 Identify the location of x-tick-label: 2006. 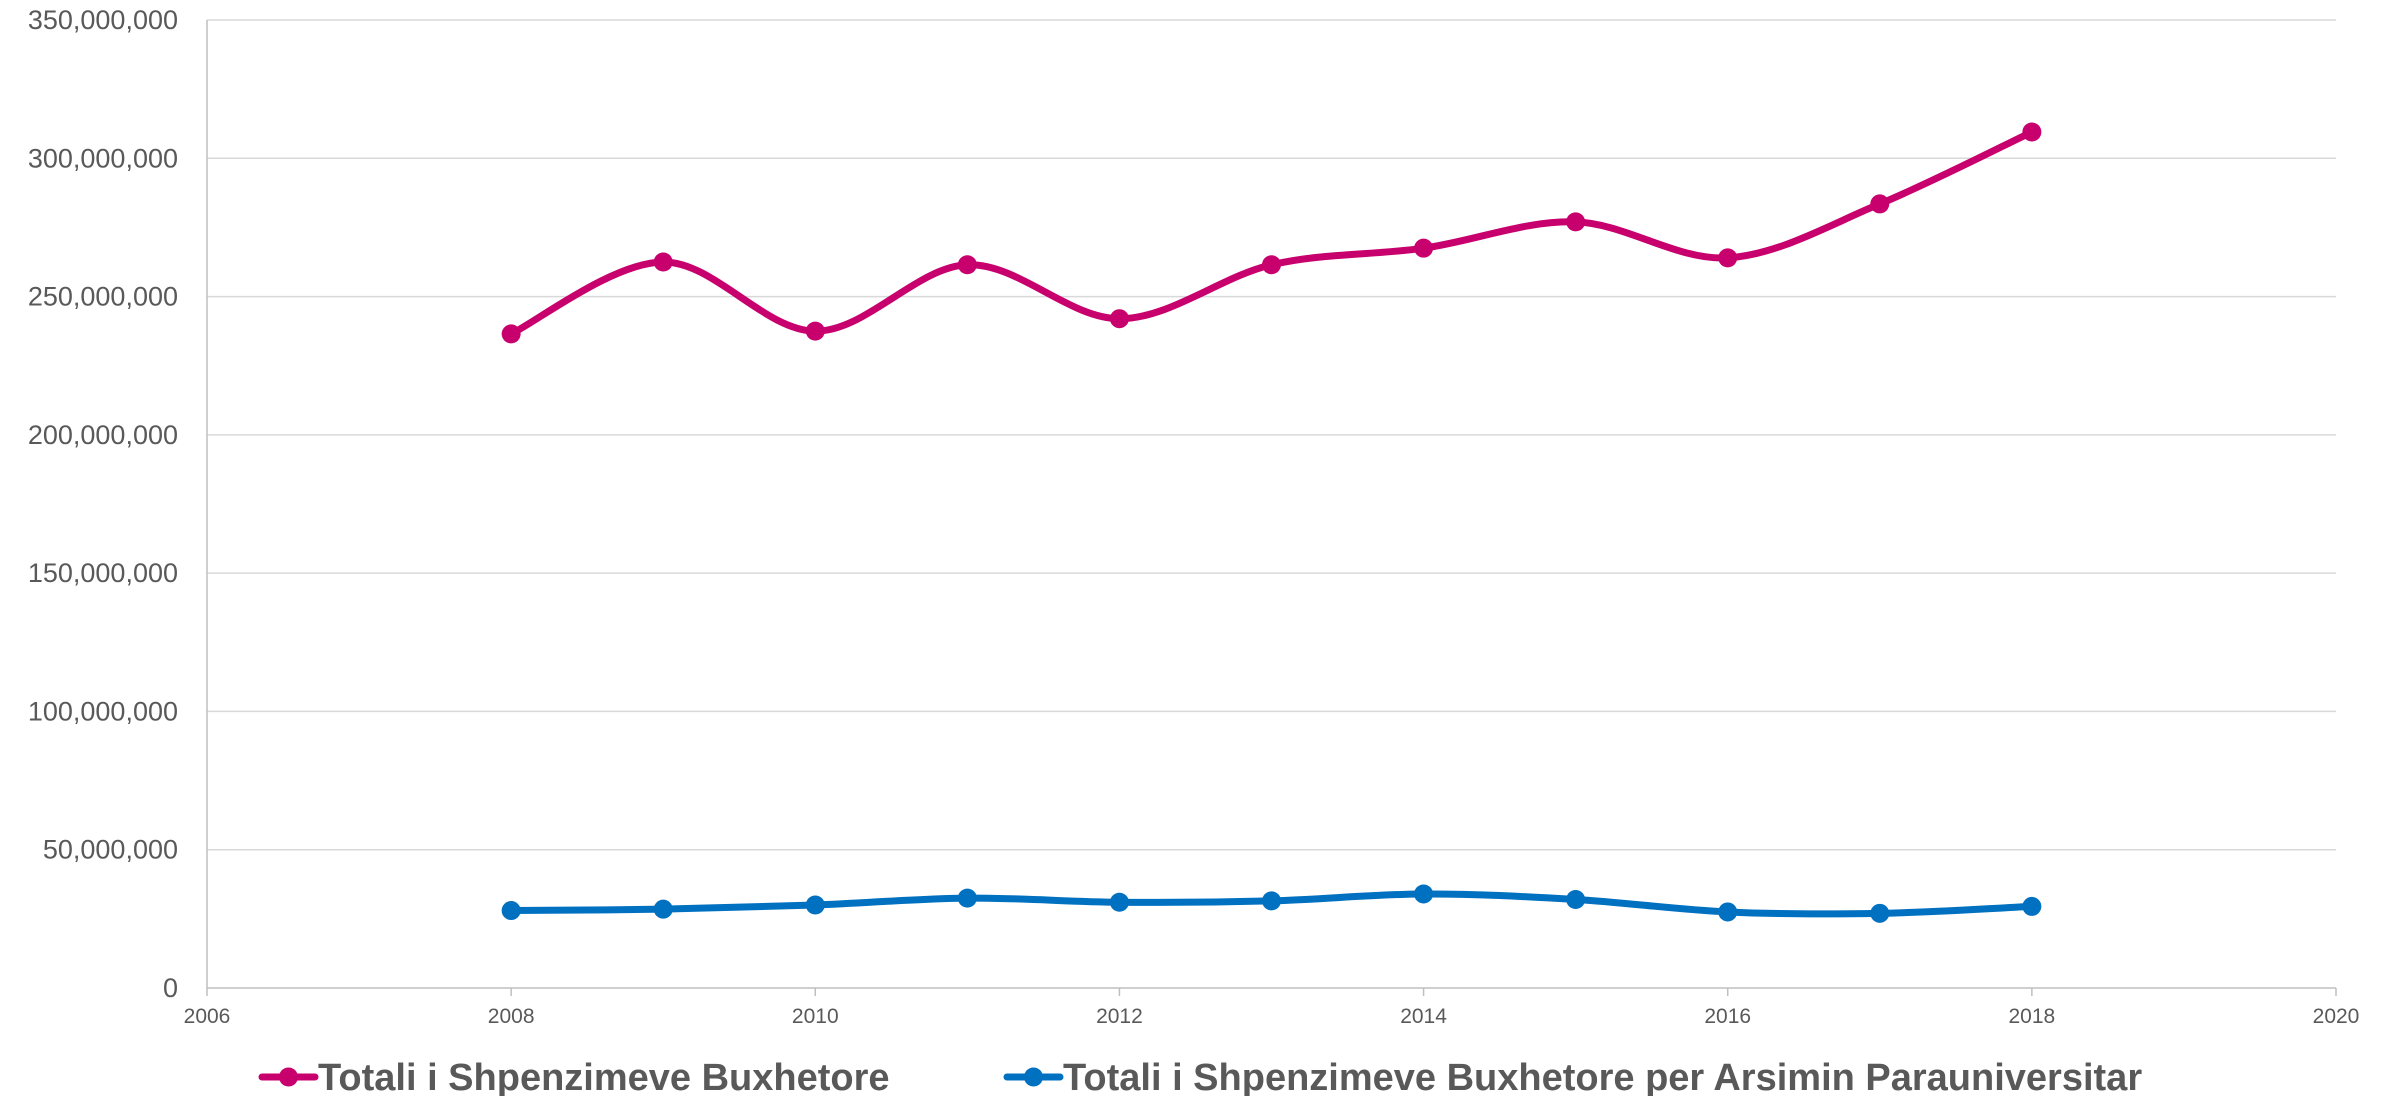
(207, 1016).